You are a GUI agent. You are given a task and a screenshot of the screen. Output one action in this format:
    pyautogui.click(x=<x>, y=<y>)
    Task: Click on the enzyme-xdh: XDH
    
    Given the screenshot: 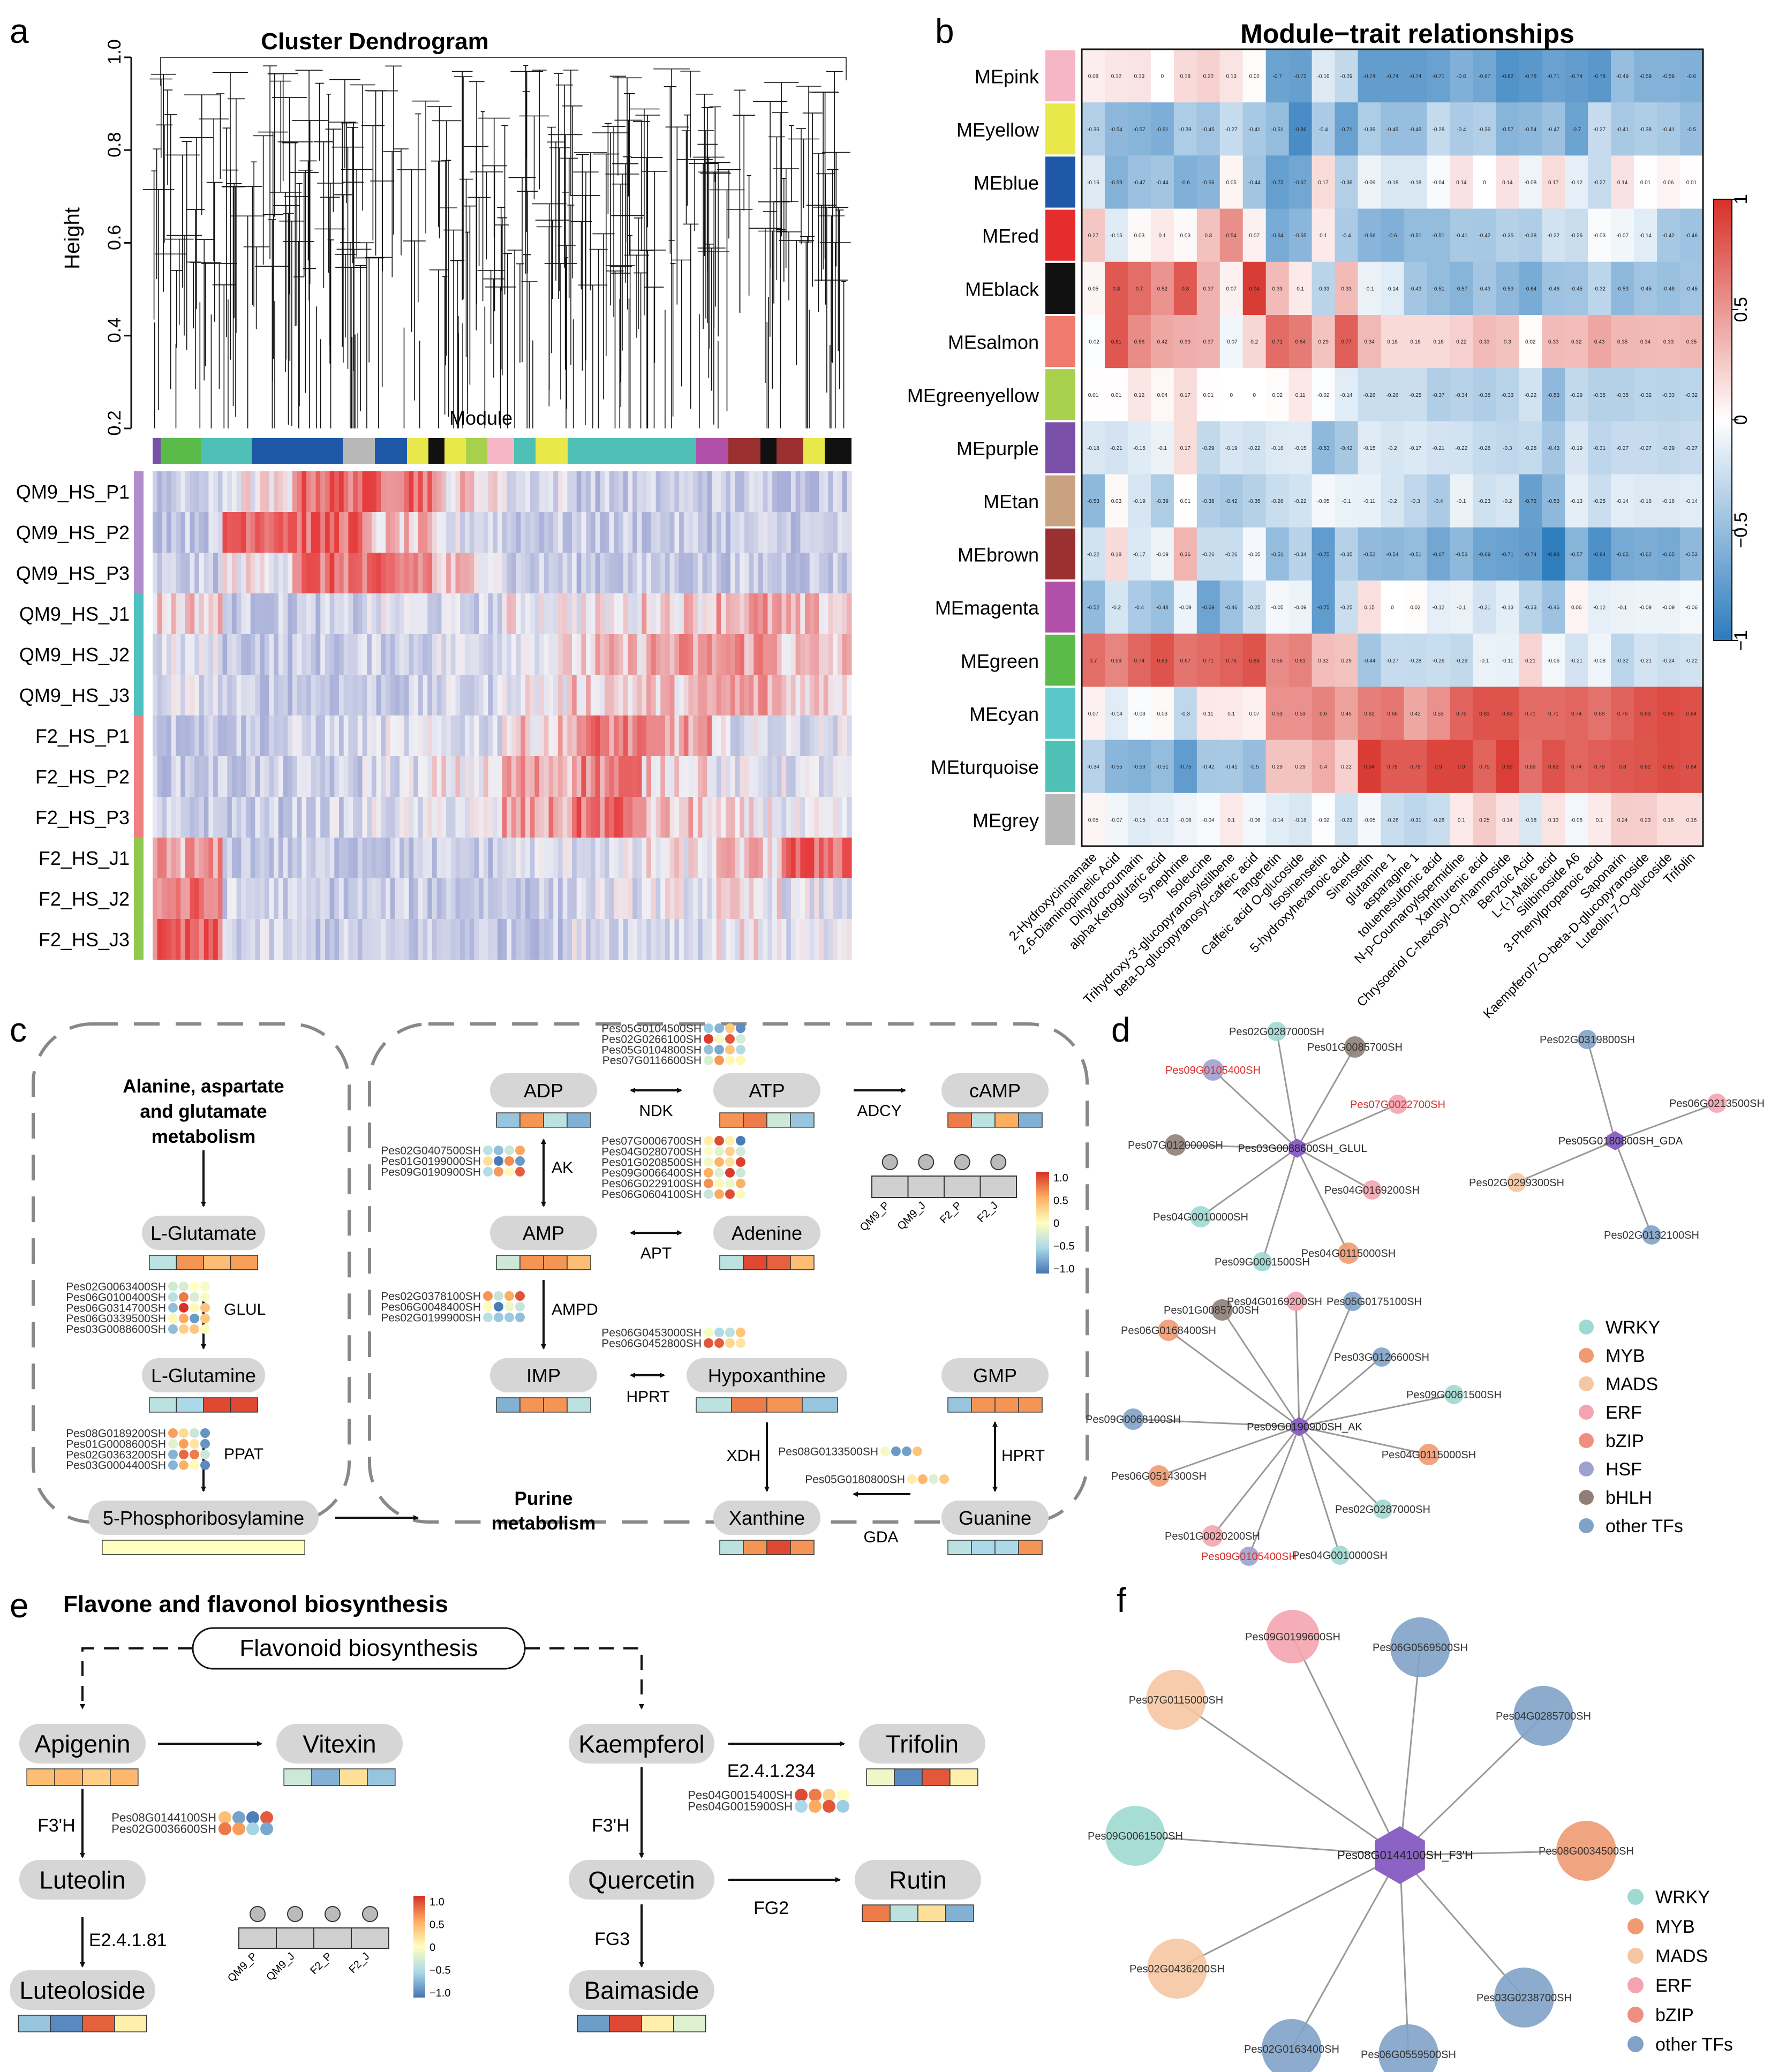 What is the action you would take?
    pyautogui.click(x=743, y=1456)
    